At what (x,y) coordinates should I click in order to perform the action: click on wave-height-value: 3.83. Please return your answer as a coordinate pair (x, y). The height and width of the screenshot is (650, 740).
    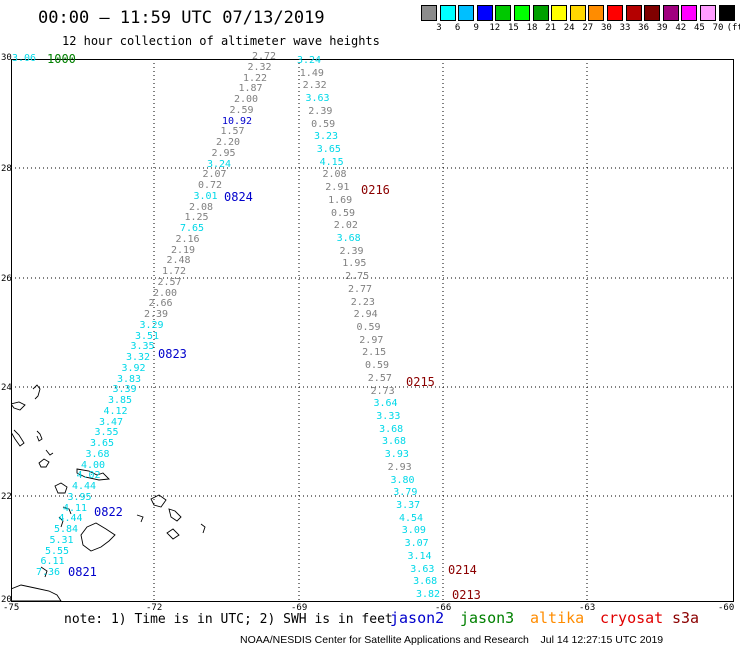
    Looking at the image, I should click on (129, 379).